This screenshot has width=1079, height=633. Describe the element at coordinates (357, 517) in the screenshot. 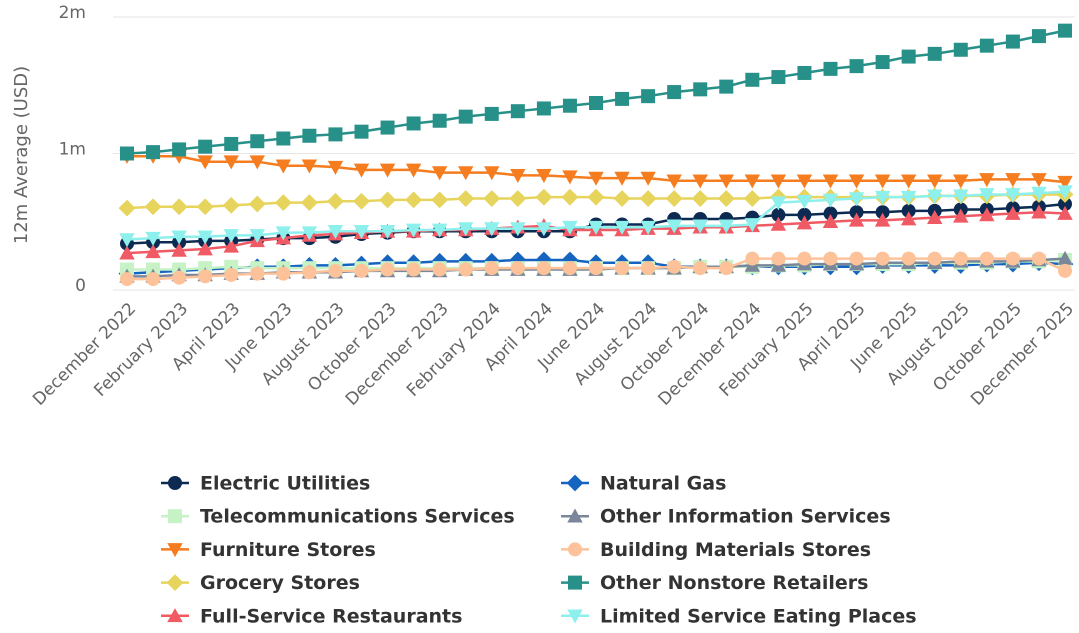

I see `legend-label: Telecommunications Services` at that location.